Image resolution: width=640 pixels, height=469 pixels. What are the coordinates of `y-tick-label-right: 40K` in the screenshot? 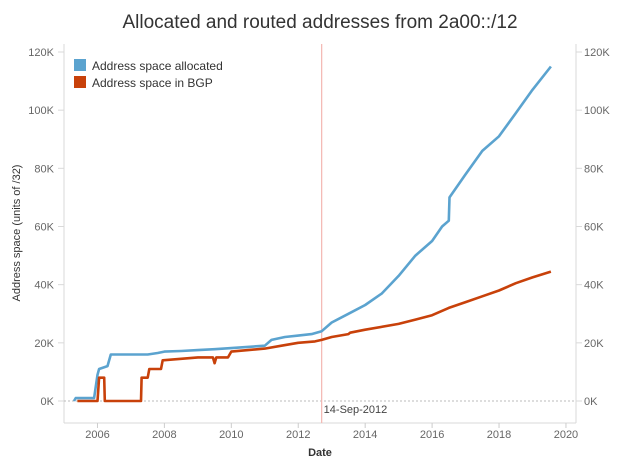 It's located at (594, 286).